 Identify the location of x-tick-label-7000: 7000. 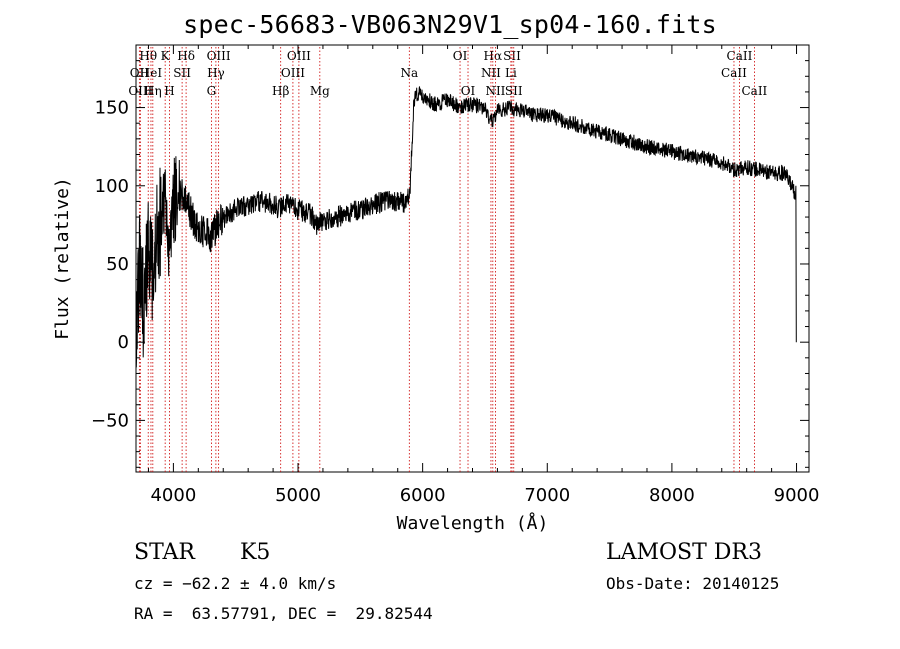
(547, 495).